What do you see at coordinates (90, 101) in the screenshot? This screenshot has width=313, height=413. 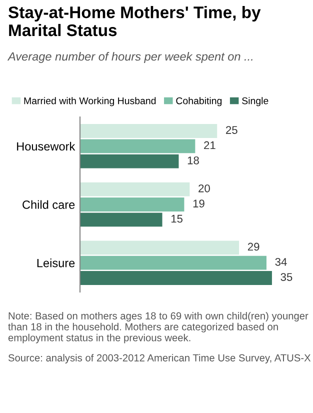 I see `legend-label: Married with Working Husband` at bounding box center [90, 101].